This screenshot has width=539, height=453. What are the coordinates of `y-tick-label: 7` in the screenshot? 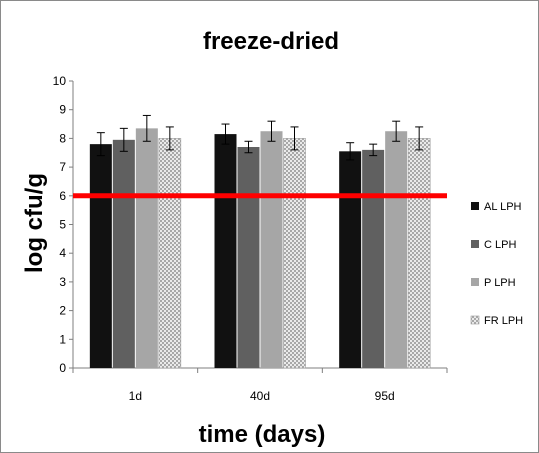 It's located at (62, 167).